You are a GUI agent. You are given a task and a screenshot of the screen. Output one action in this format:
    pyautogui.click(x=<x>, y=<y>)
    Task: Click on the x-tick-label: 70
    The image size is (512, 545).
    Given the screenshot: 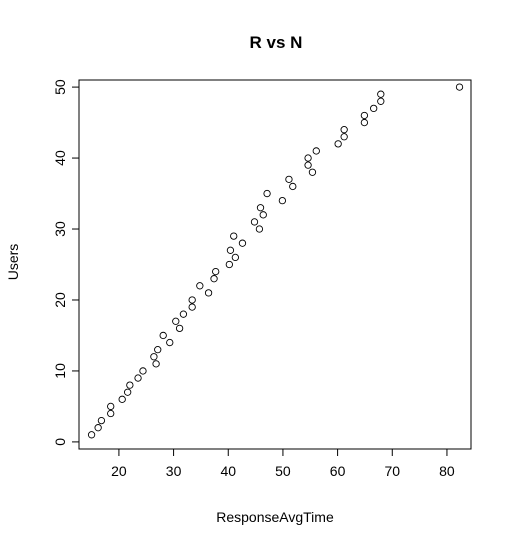 What is the action you would take?
    pyautogui.click(x=392, y=471)
    